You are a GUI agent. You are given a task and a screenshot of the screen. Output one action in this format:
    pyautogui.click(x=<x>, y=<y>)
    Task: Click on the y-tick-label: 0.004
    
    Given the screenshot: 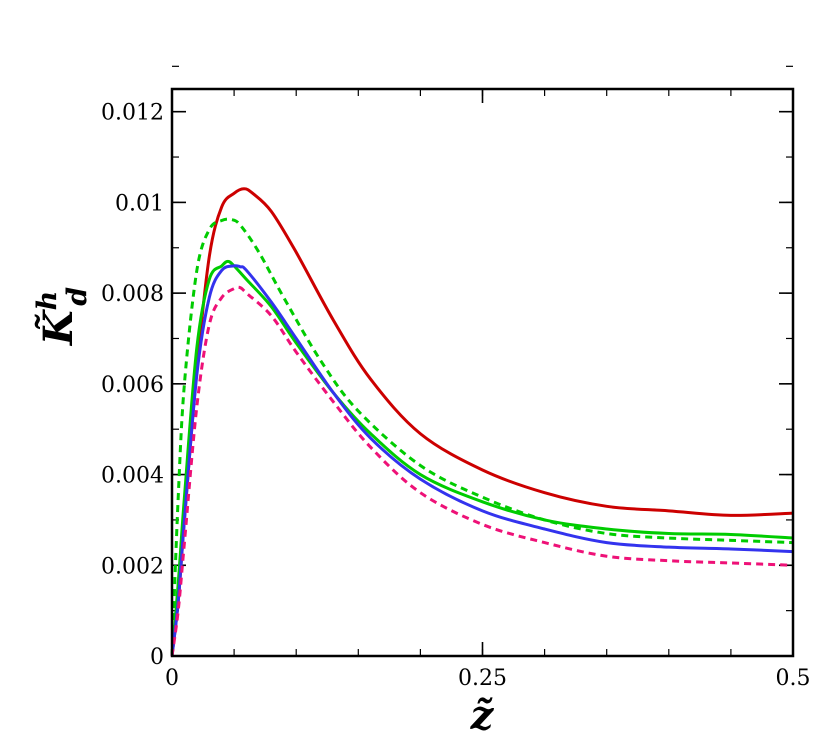 What is the action you would take?
    pyautogui.click(x=132, y=476)
    